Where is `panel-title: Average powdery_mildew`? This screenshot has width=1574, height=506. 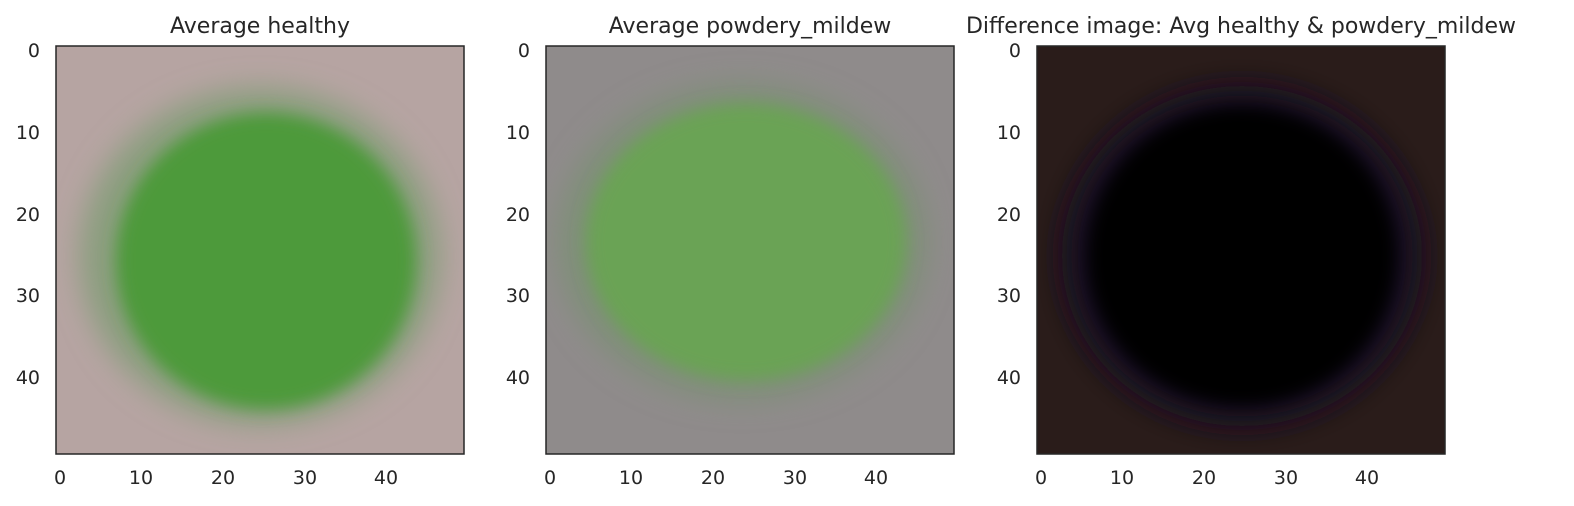 panel-title: Average powdery_mildew is located at coordinates (750, 26).